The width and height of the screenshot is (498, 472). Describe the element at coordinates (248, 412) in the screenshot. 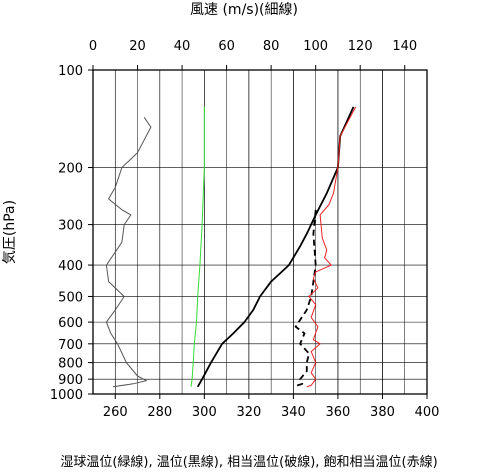

I see `bottom-tick-label: 320` at that location.